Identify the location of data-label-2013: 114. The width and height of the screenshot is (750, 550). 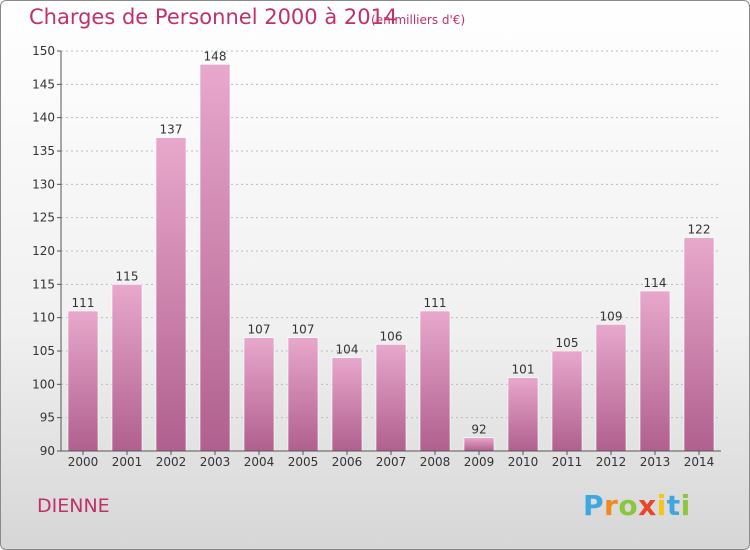
(655, 283).